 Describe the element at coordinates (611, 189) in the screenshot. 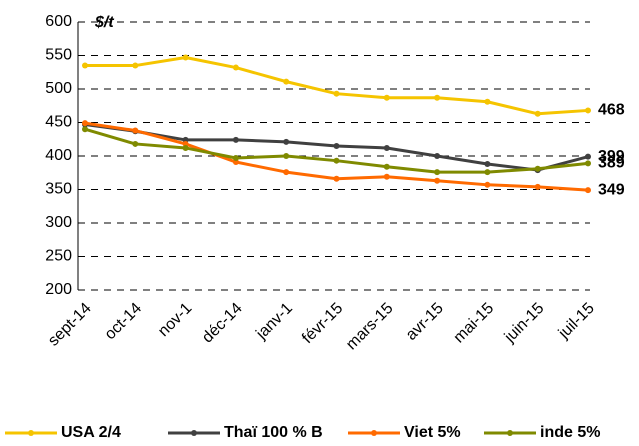

I see `end-label: 349` at that location.